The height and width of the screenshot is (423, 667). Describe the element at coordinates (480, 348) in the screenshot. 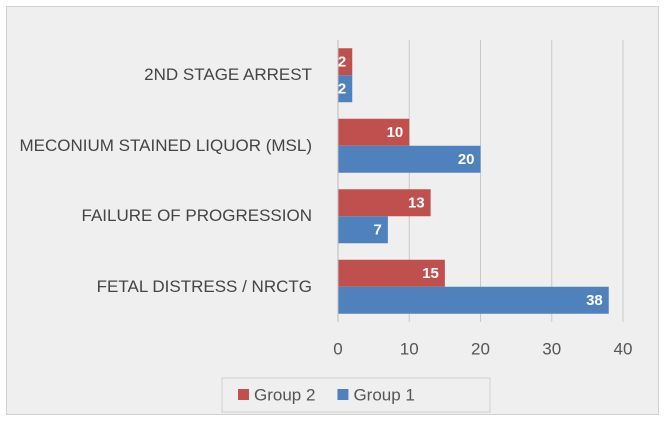

I see `x-tick-label: 20` at that location.